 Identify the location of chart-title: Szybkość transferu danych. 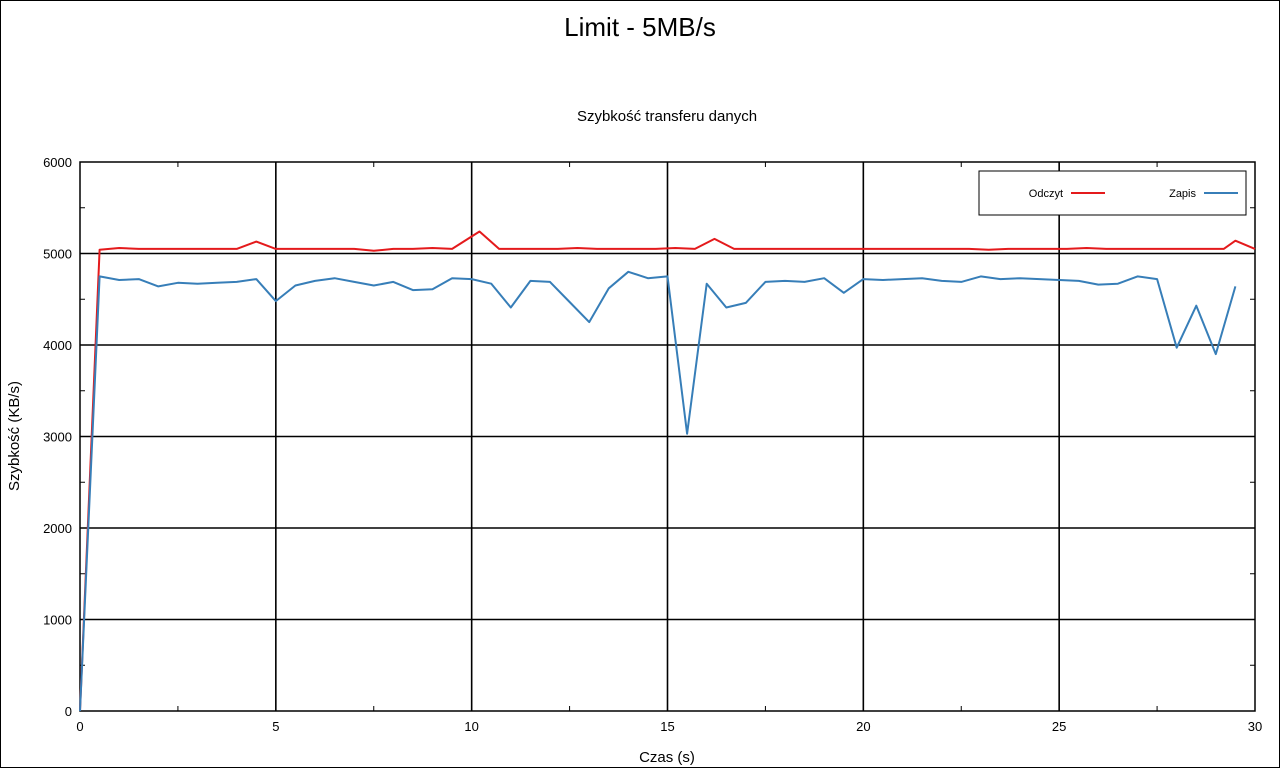
(667, 116).